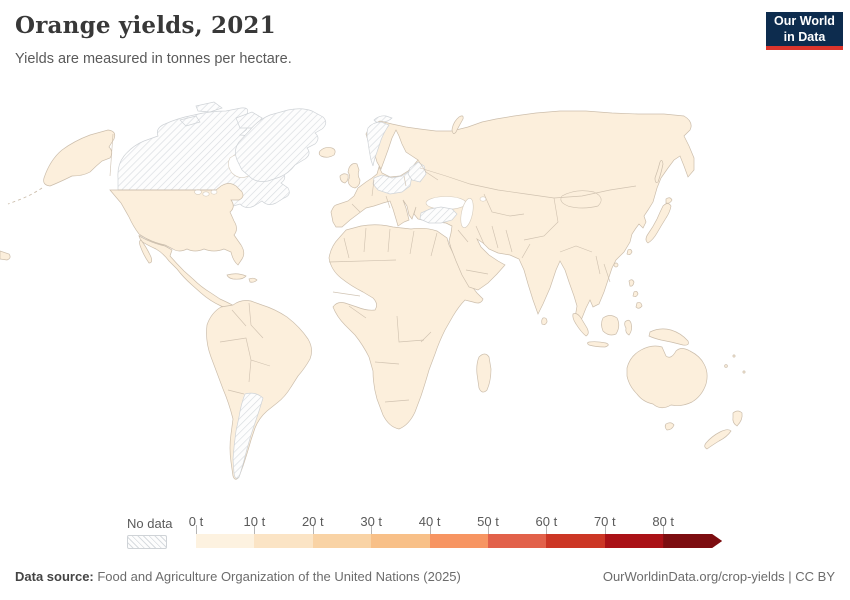 This screenshot has width=850, height=600. What do you see at coordinates (254, 521) in the screenshot?
I see `legend-tick-label: 10 t` at bounding box center [254, 521].